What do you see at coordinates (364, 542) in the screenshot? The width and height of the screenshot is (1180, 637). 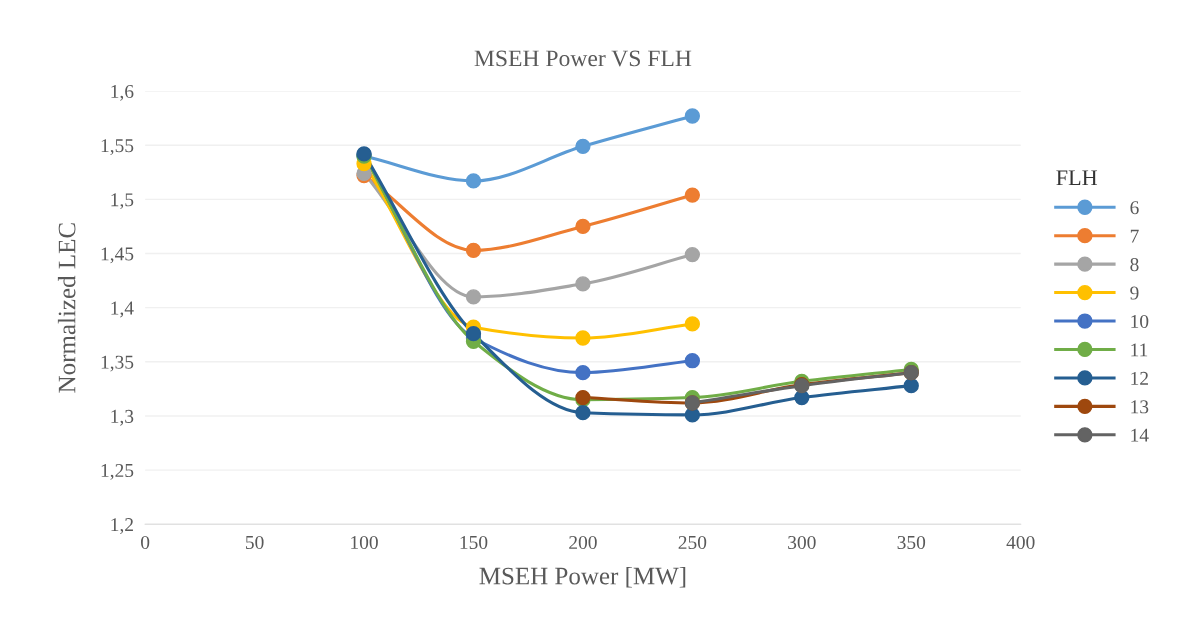 I see `x-tick-label: 100` at bounding box center [364, 542].